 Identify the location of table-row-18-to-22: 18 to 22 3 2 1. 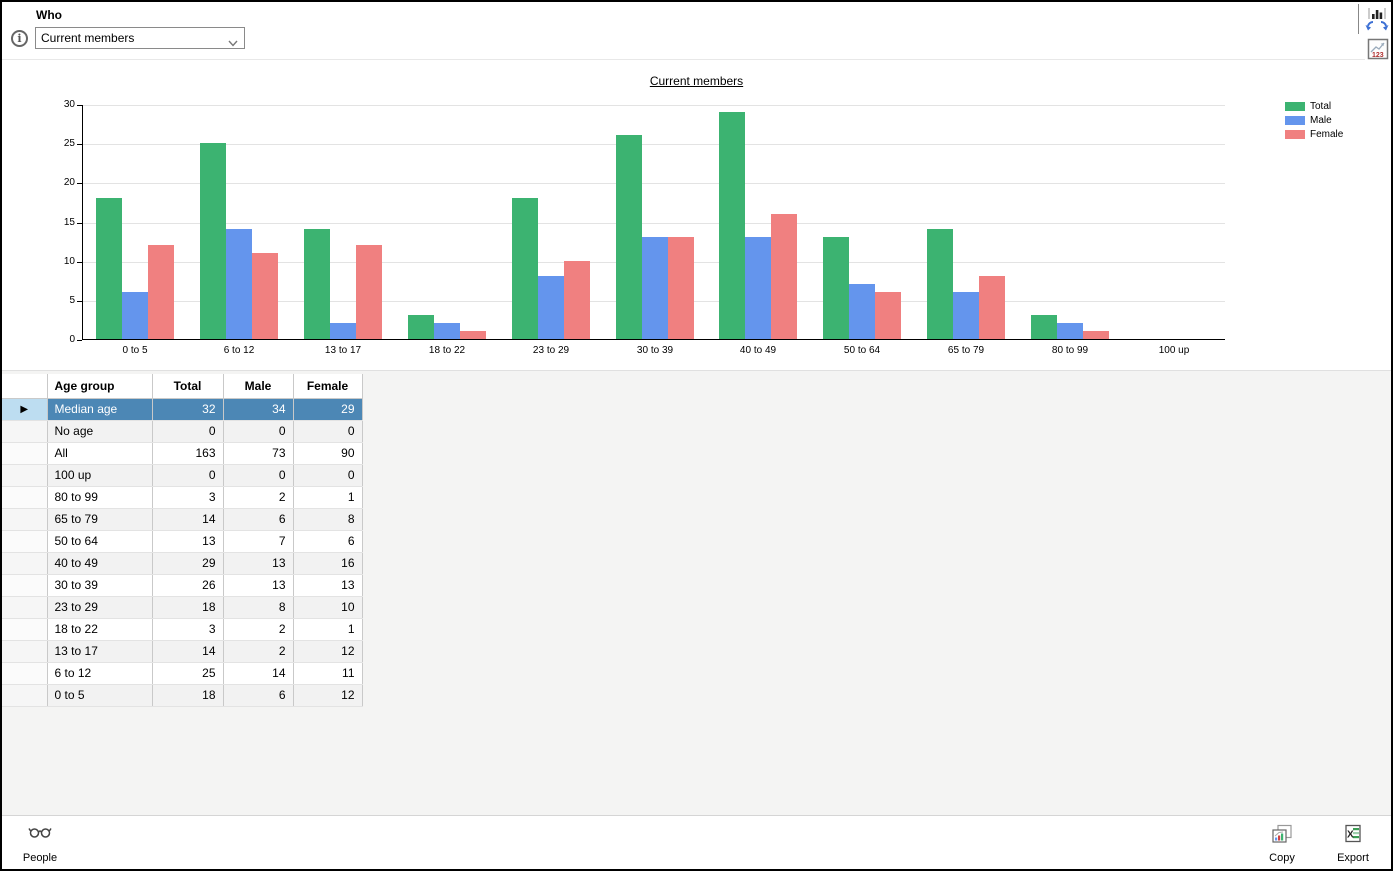
(182, 629).